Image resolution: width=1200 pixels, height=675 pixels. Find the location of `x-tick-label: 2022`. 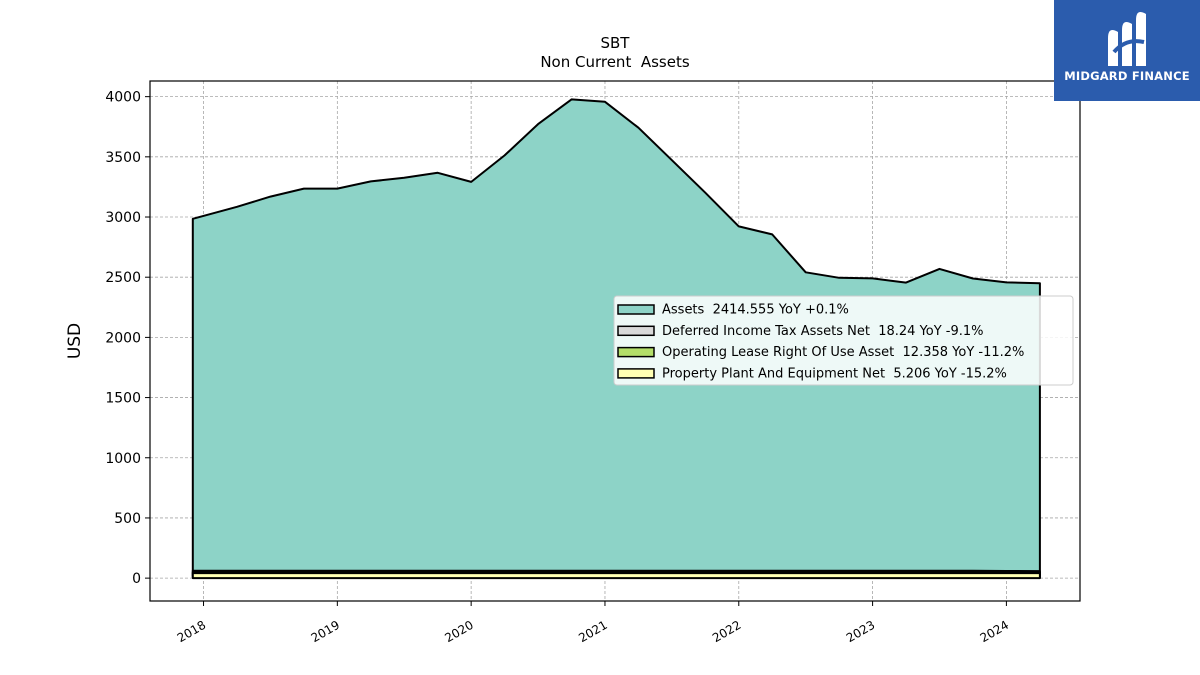

x-tick-label: 2022 is located at coordinates (726, 631).